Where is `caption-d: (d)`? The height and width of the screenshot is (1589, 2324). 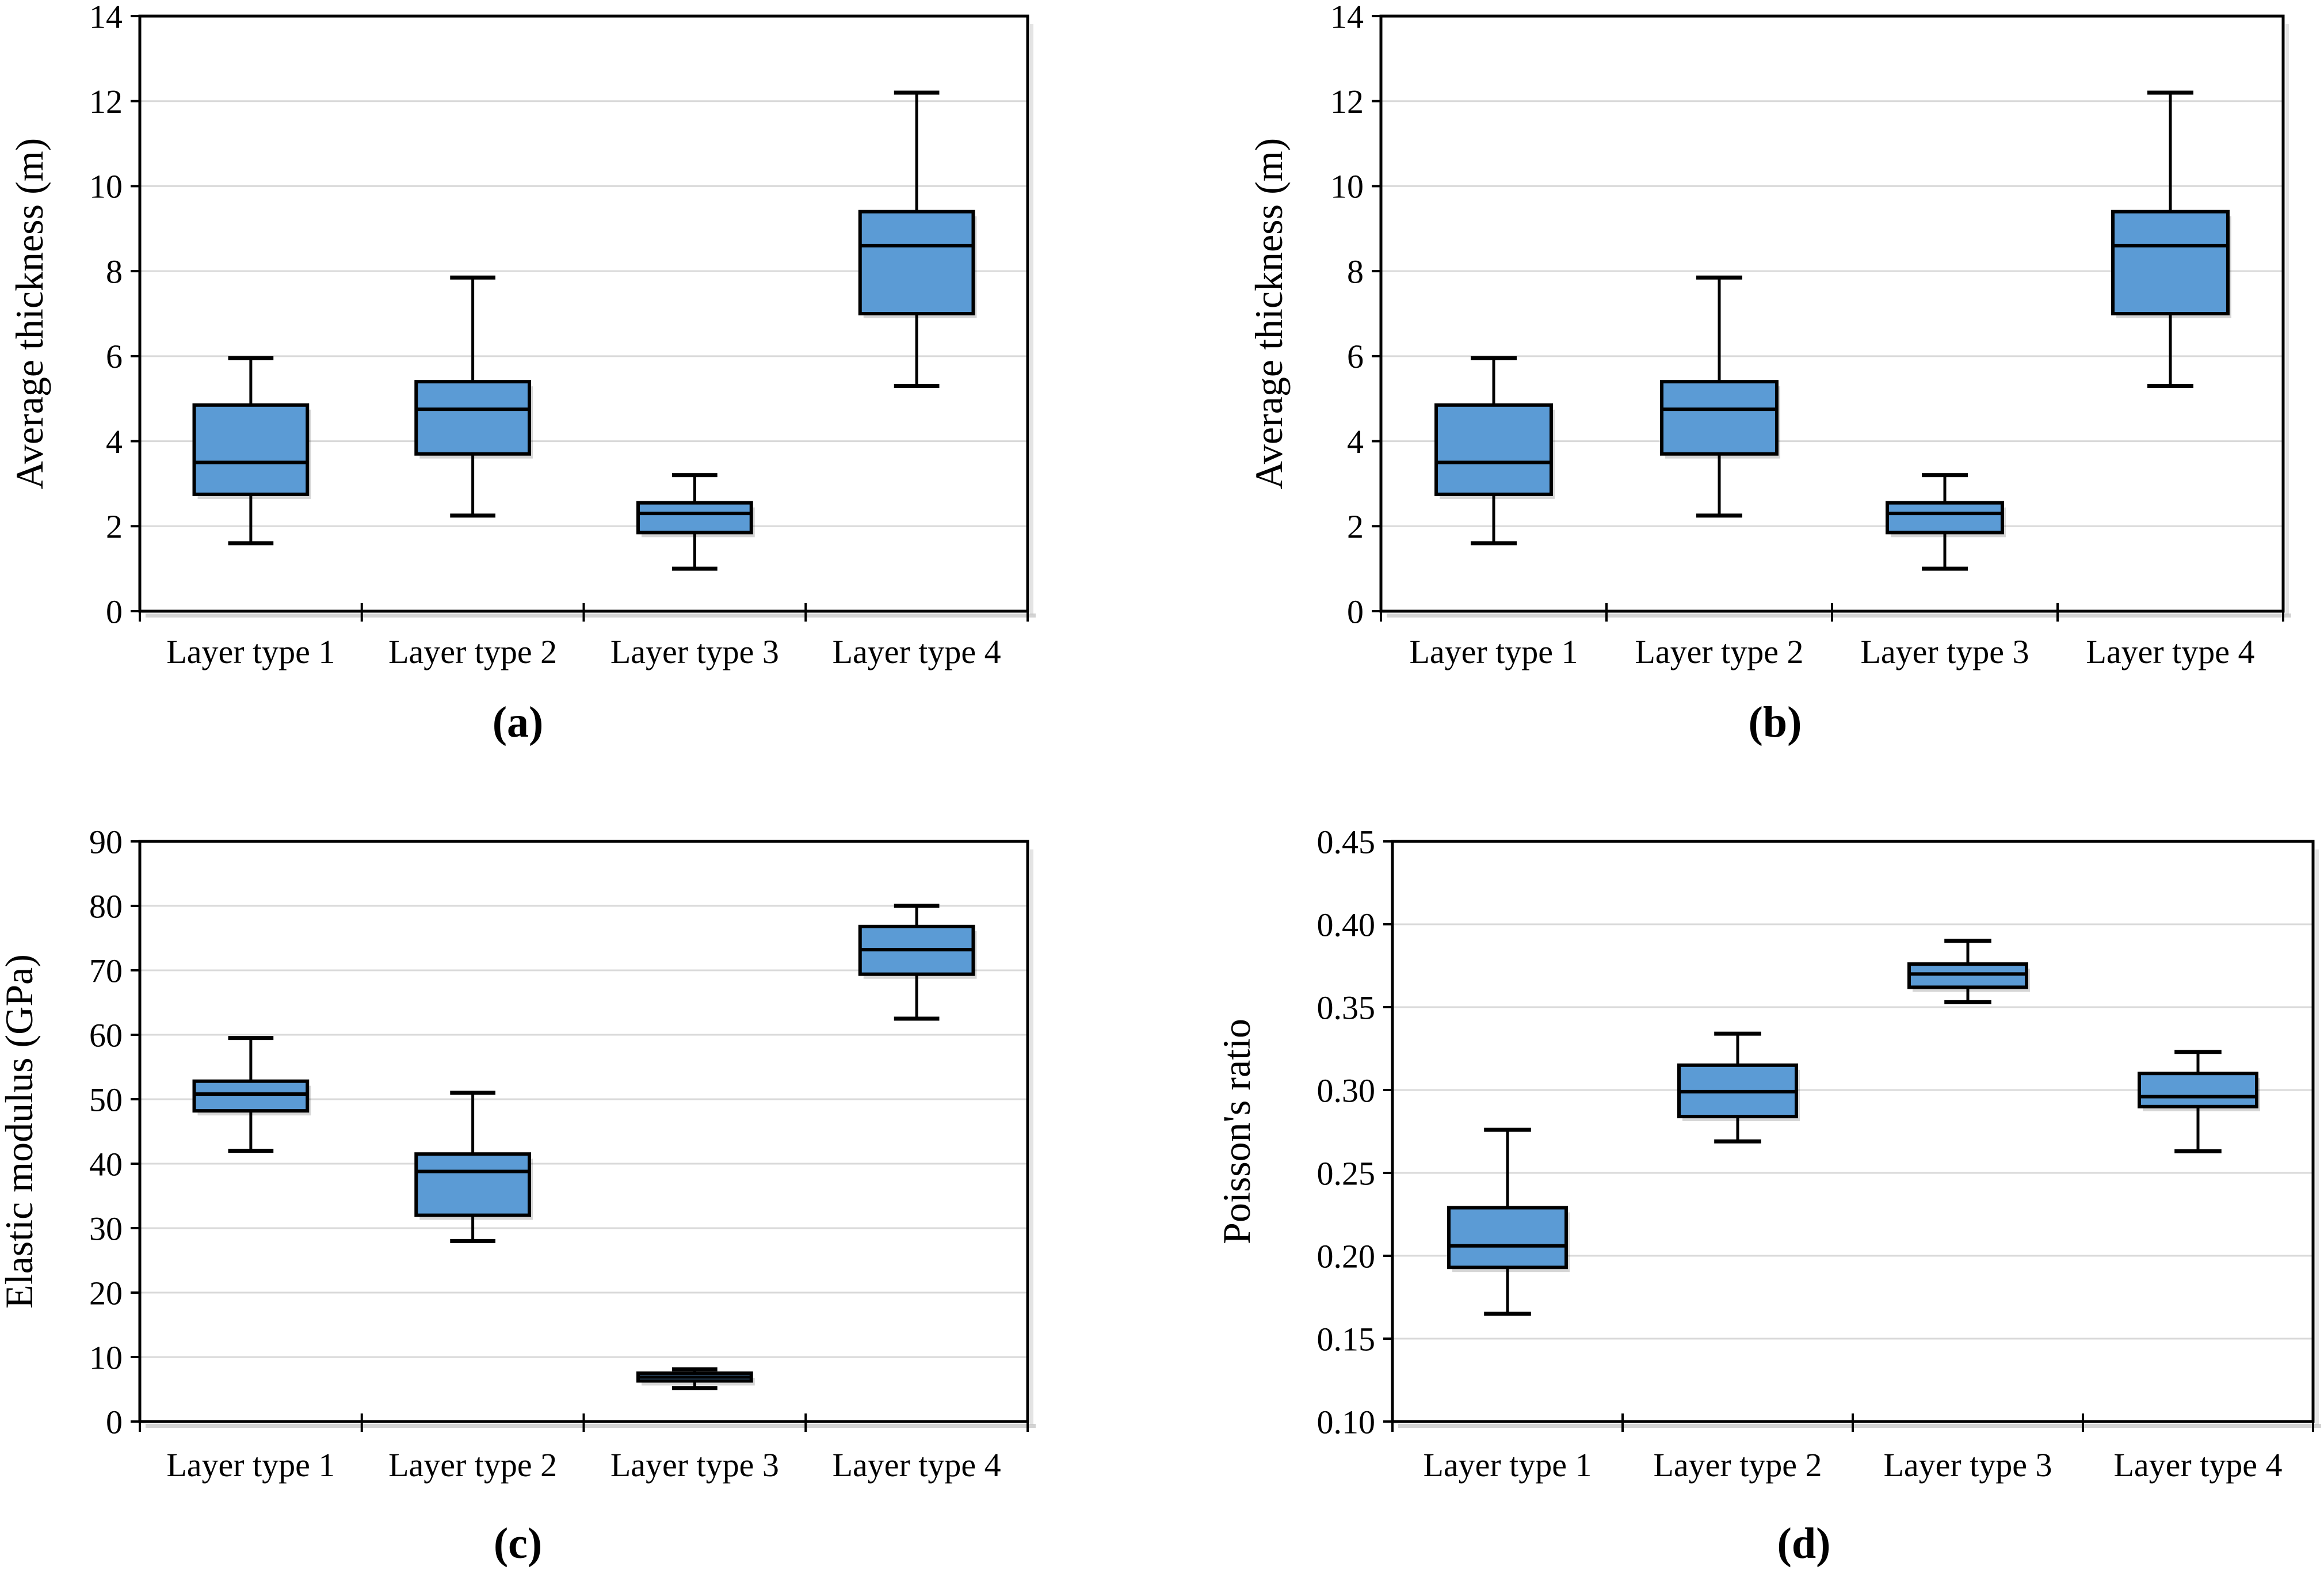 caption-d: (d) is located at coordinates (1804, 1544).